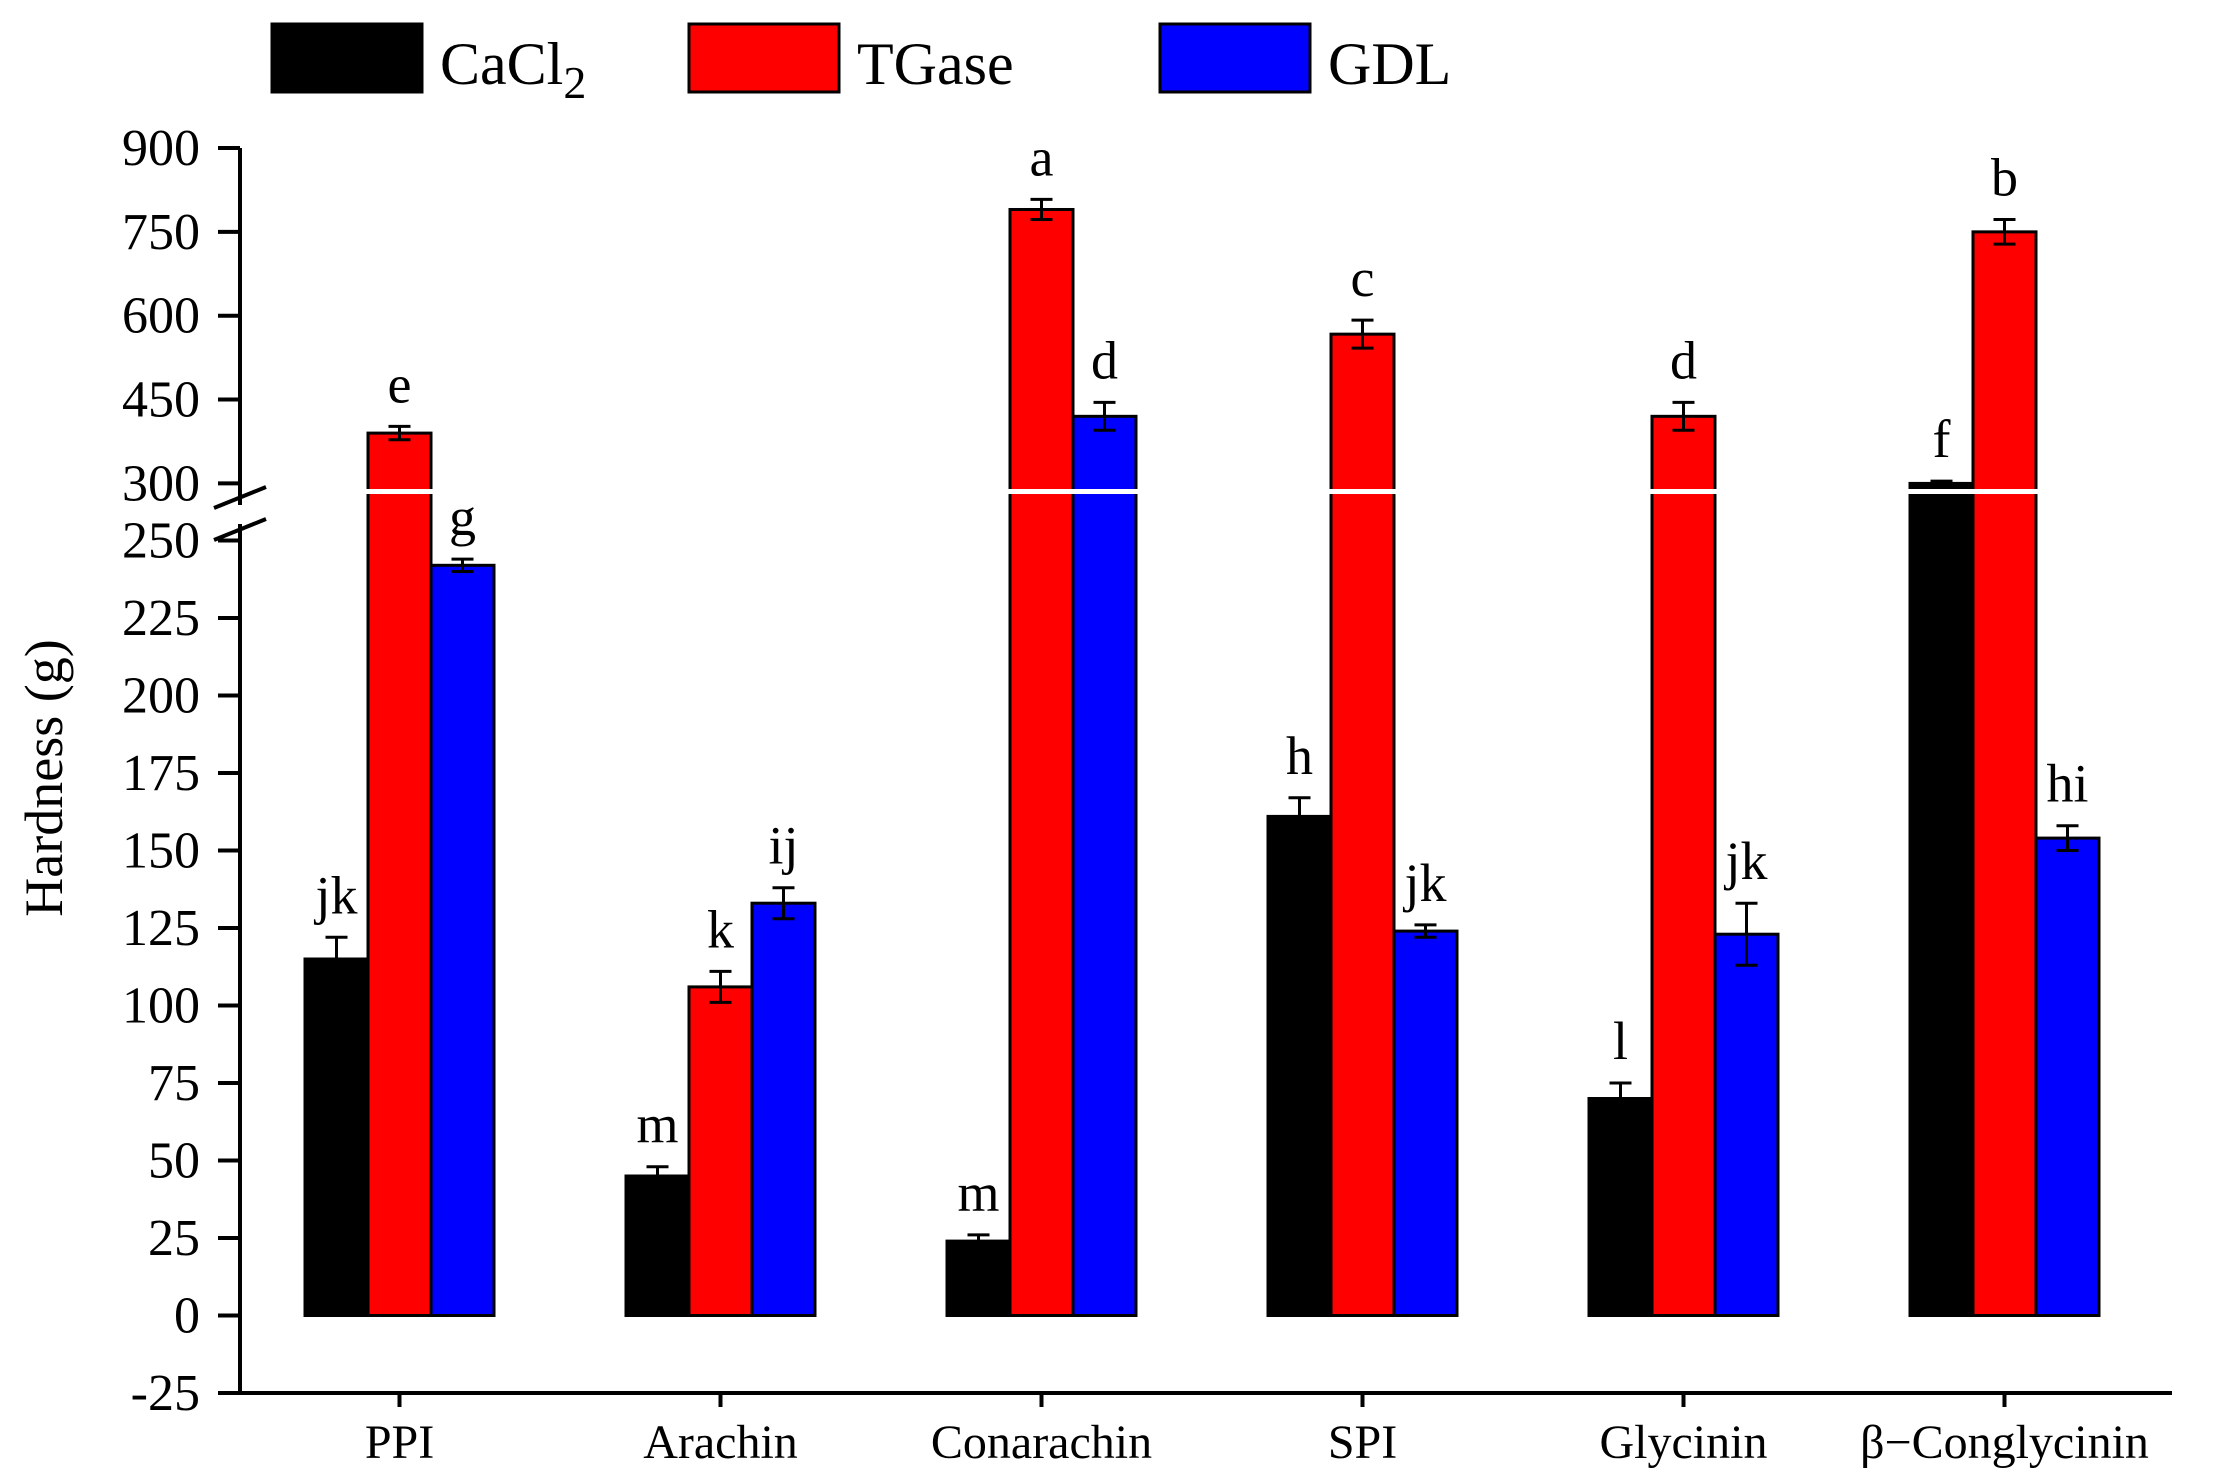  What do you see at coordinates (161, 232) in the screenshot?
I see `y-tick-label-upper-3: 750` at bounding box center [161, 232].